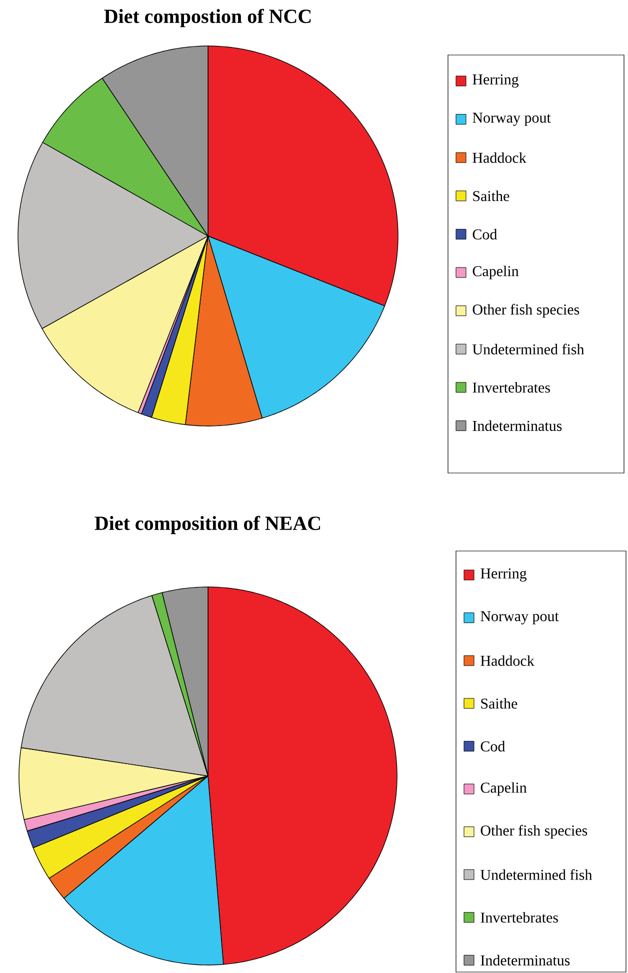  I want to click on chart-title: Diet compostion of NCC, so click(207, 18).